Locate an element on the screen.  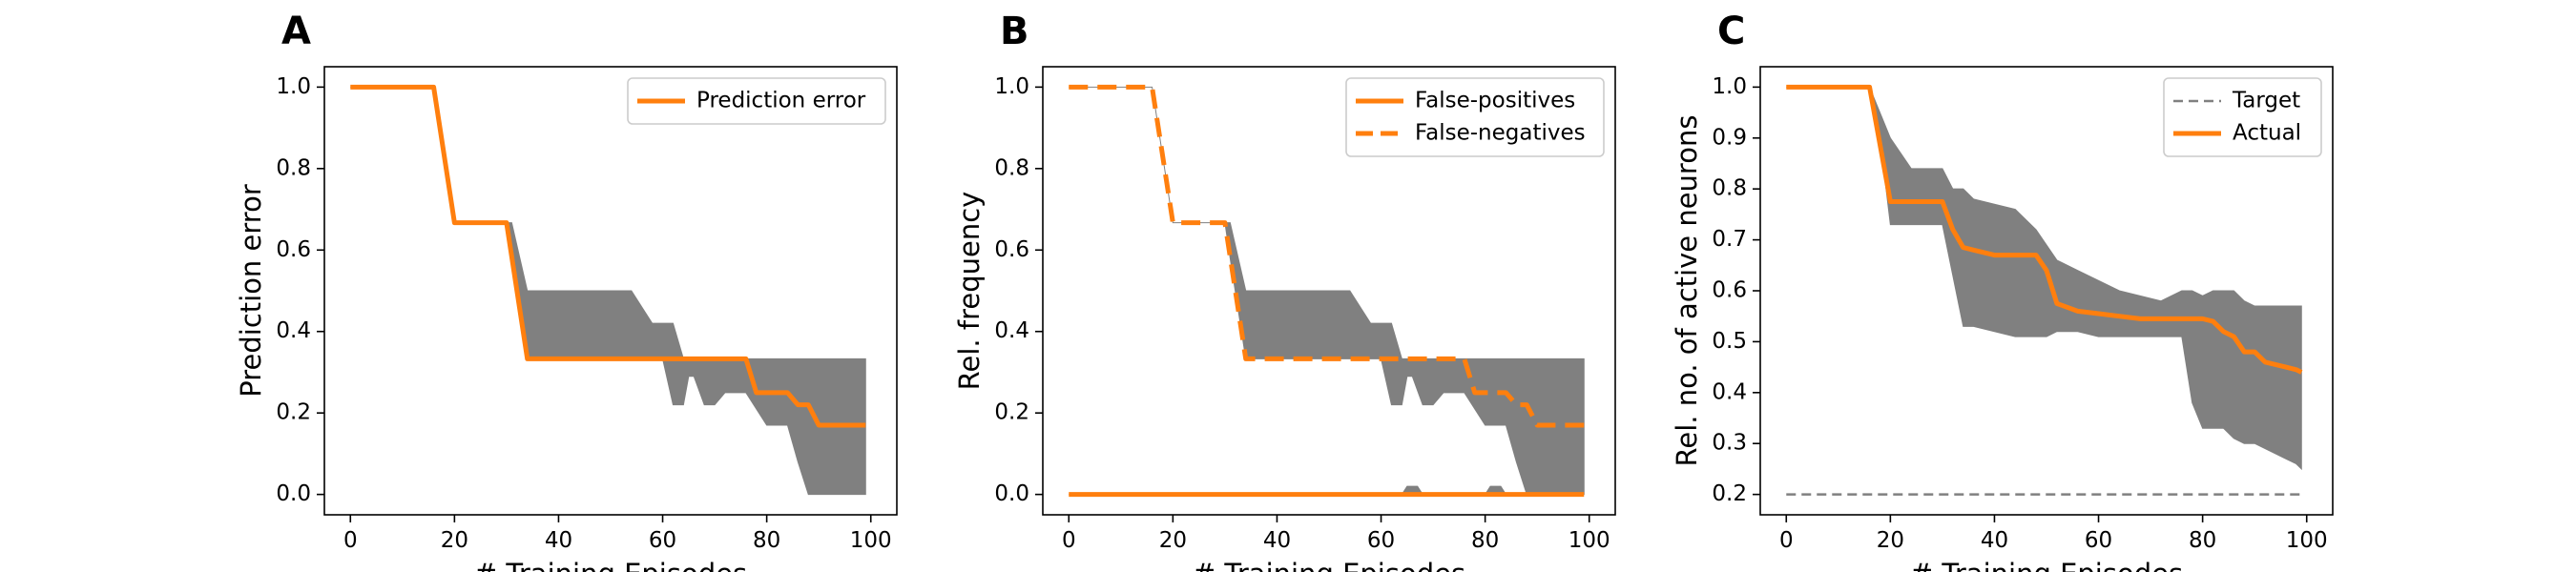
y-axis-label: Prediction error is located at coordinates (251, 291).